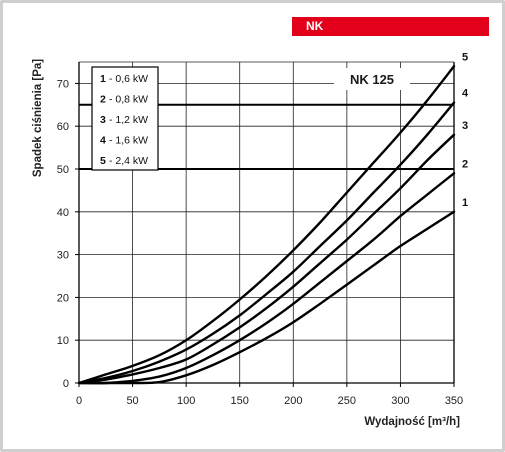 The image size is (505, 452). I want to click on x-tick-label: 150, so click(240, 401).